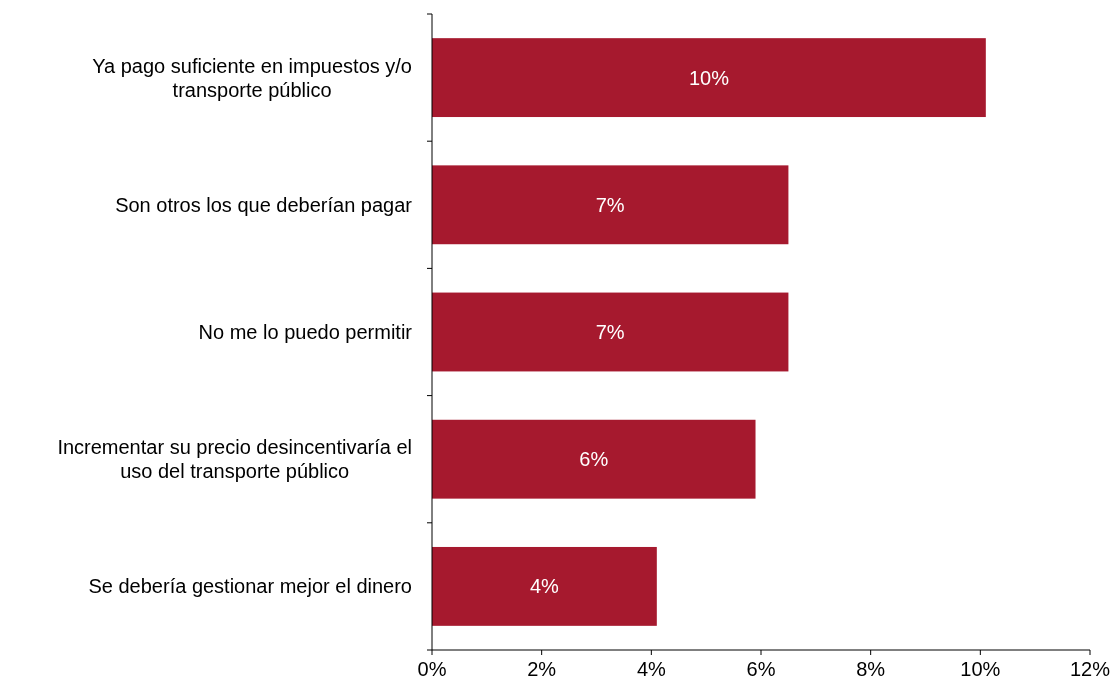  What do you see at coordinates (264, 204) in the screenshot?
I see `y-tick-label: Son otros los que deberían pagar` at bounding box center [264, 204].